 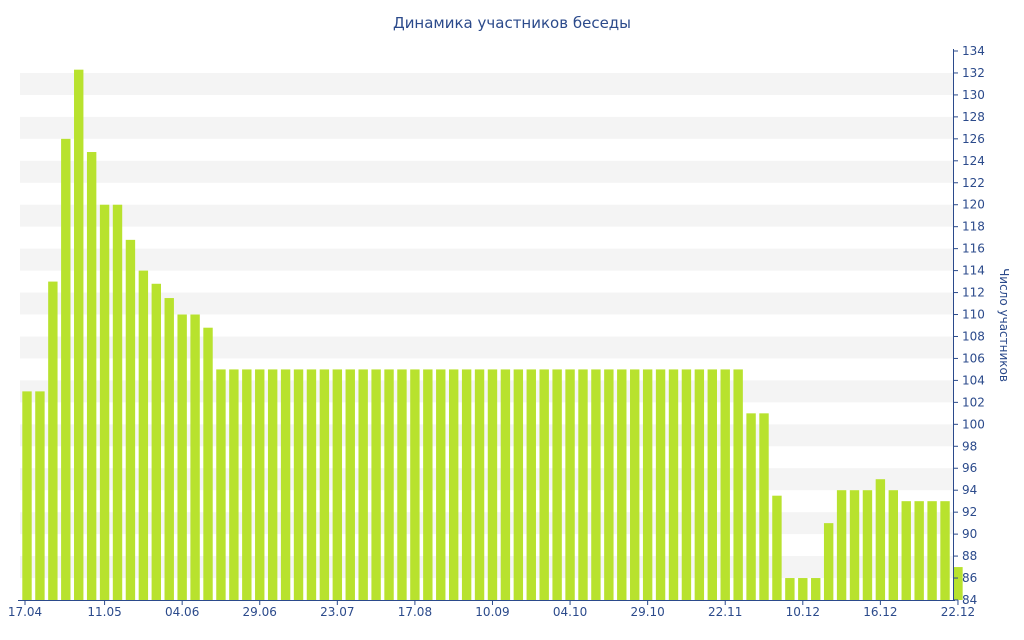 What do you see at coordinates (958, 612) in the screenshot?
I see `x-tick-label: 22.12` at bounding box center [958, 612].